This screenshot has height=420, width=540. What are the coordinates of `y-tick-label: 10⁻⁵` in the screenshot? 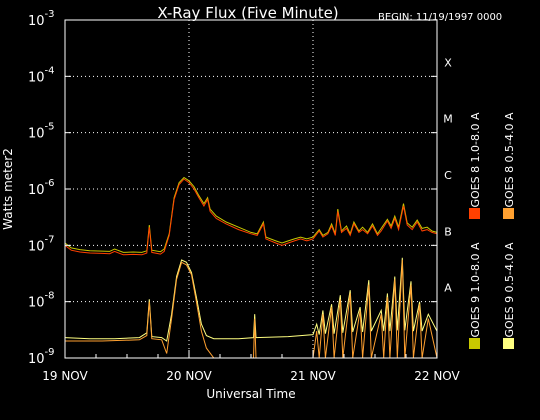 It's located at (41, 132).